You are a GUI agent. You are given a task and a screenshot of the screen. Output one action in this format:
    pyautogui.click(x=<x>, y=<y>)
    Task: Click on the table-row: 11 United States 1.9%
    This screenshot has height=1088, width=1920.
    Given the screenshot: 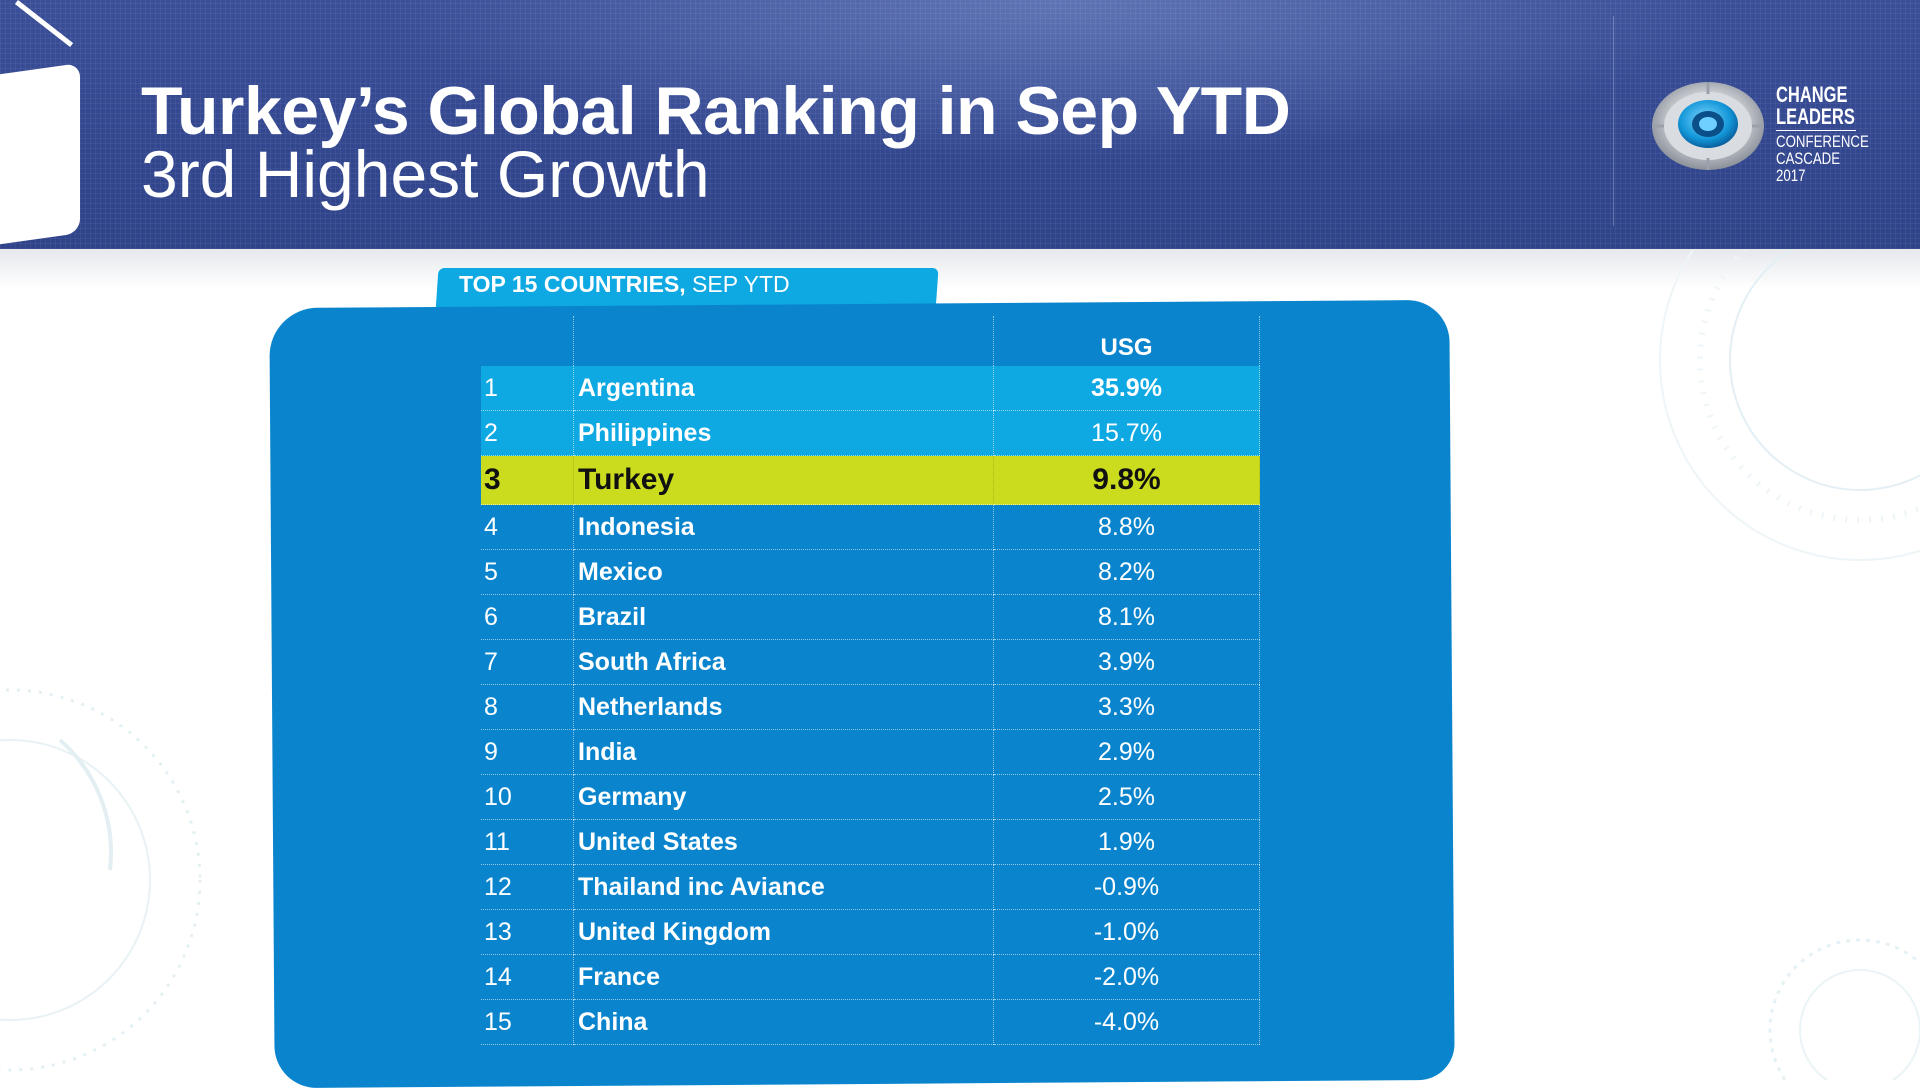 What is the action you would take?
    pyautogui.click(x=870, y=842)
    